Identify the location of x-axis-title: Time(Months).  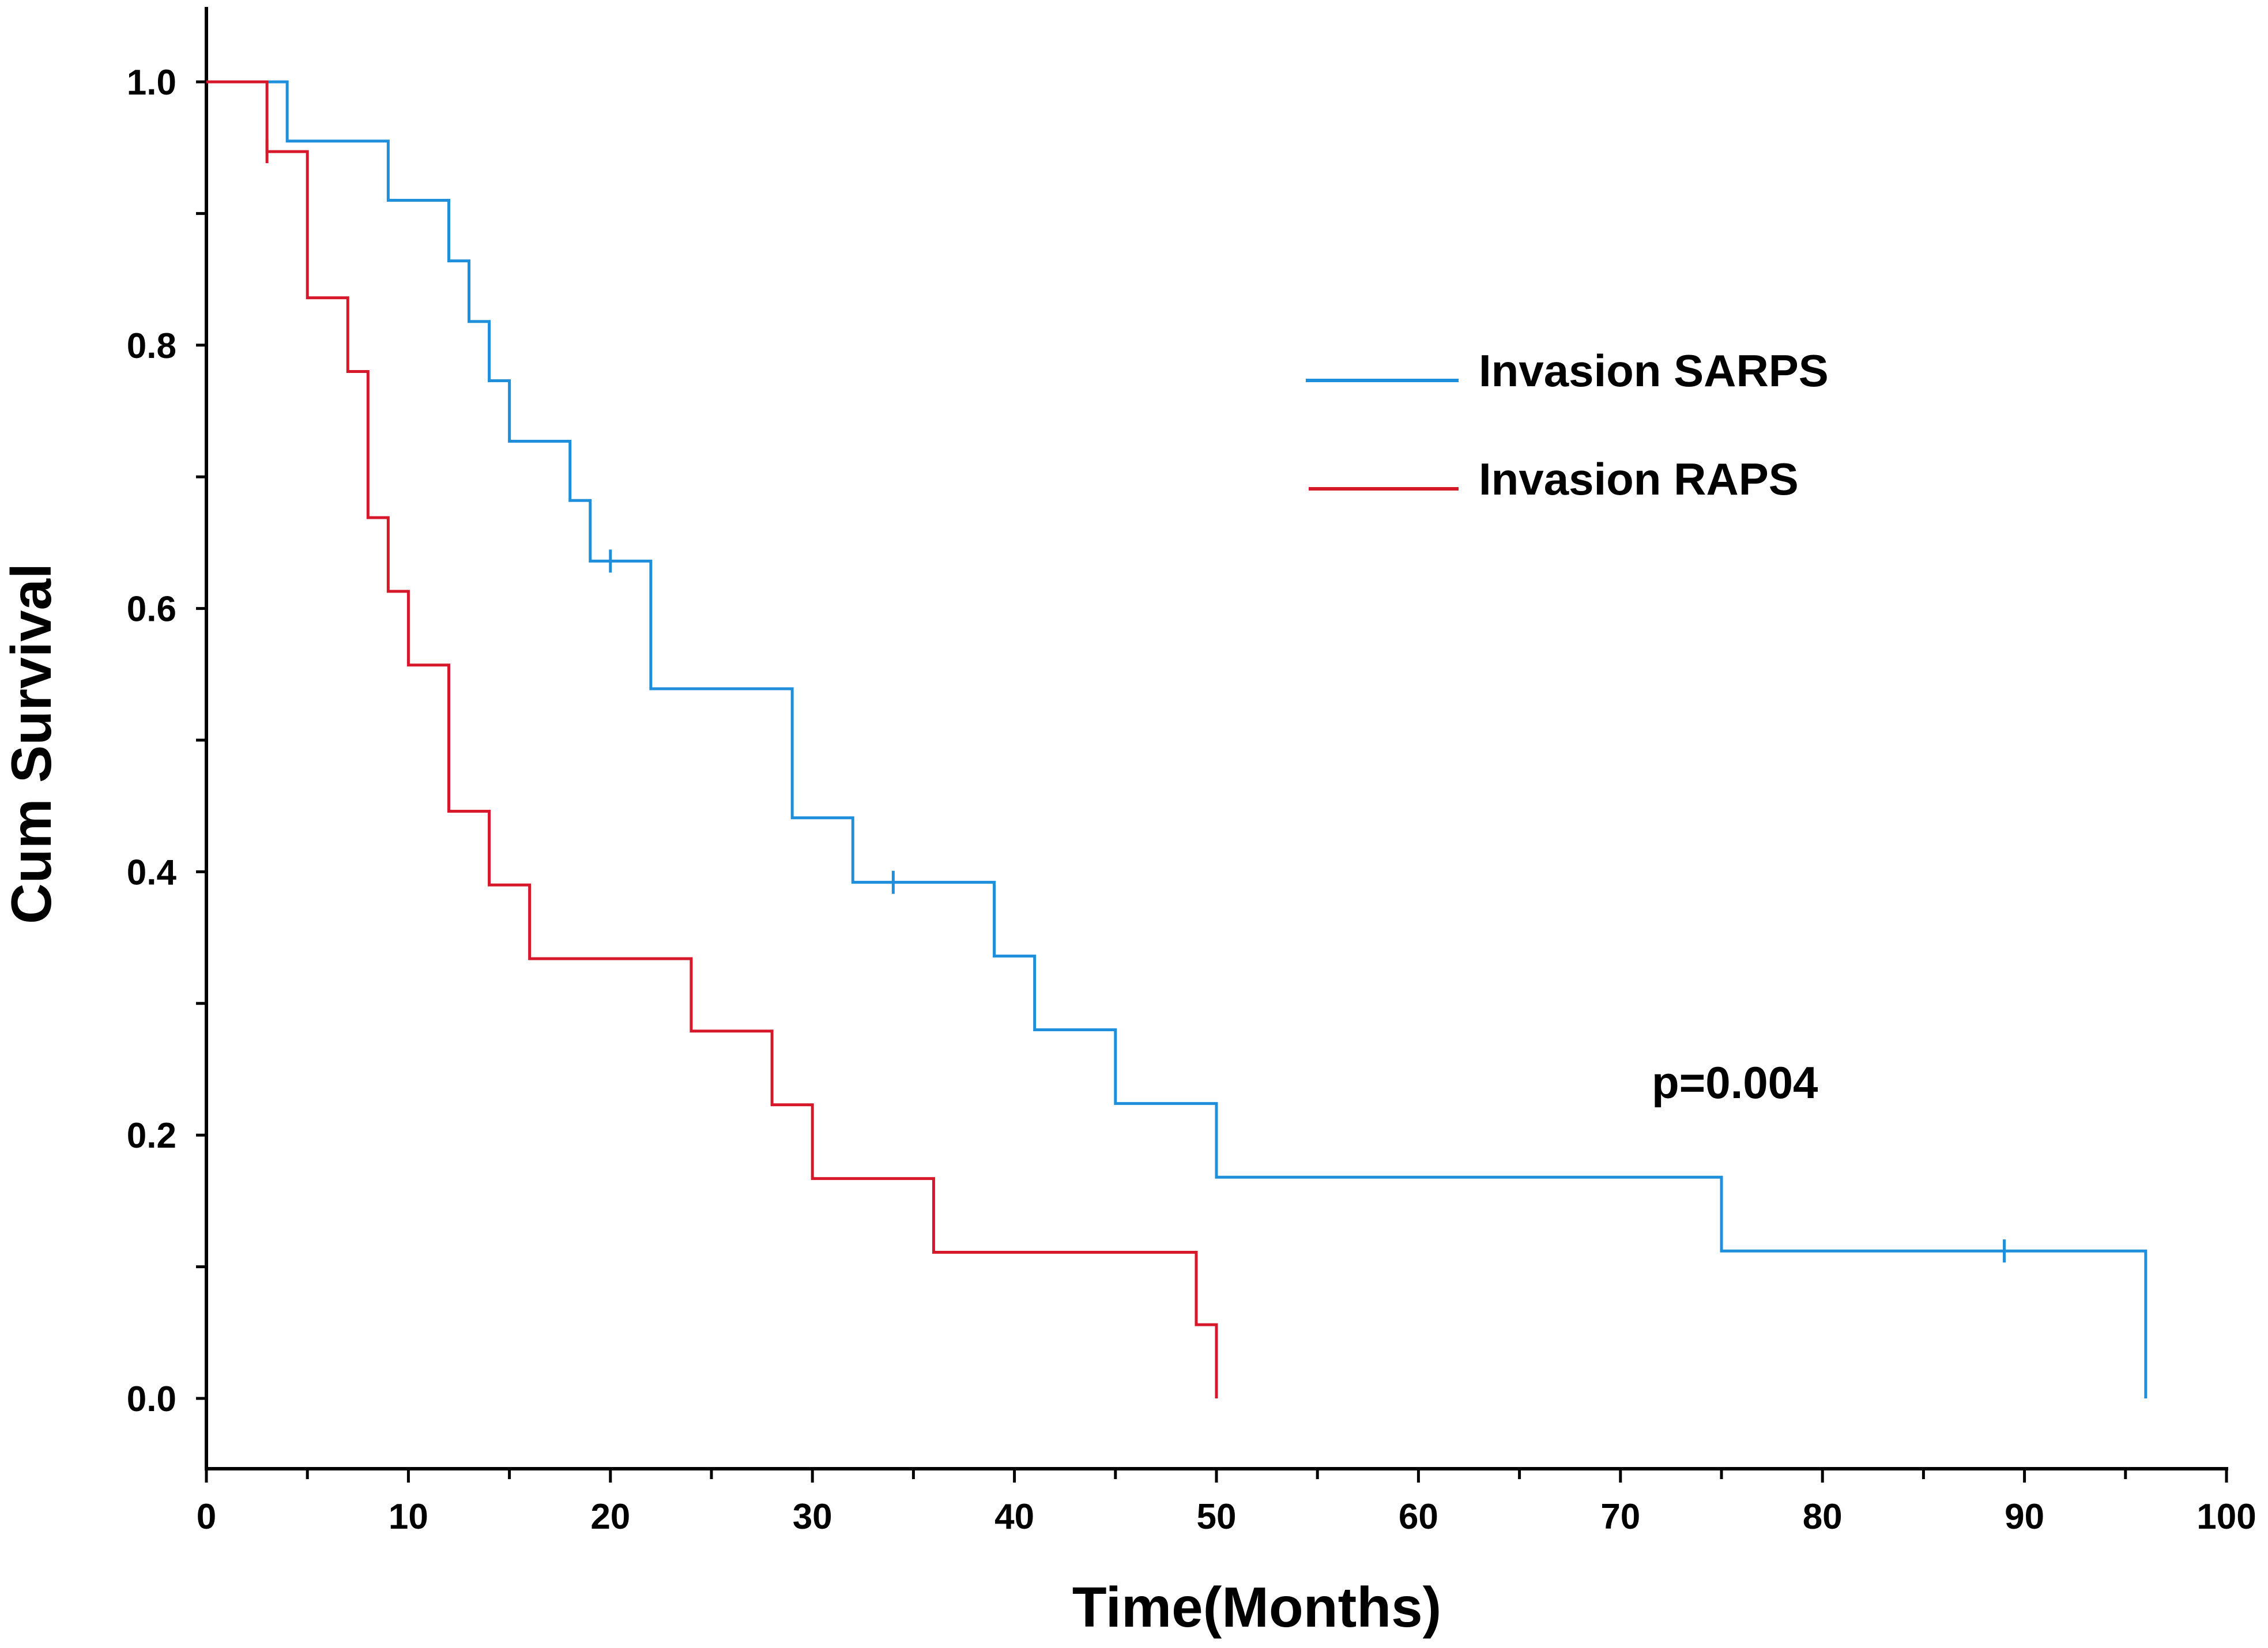
(1257, 1607).